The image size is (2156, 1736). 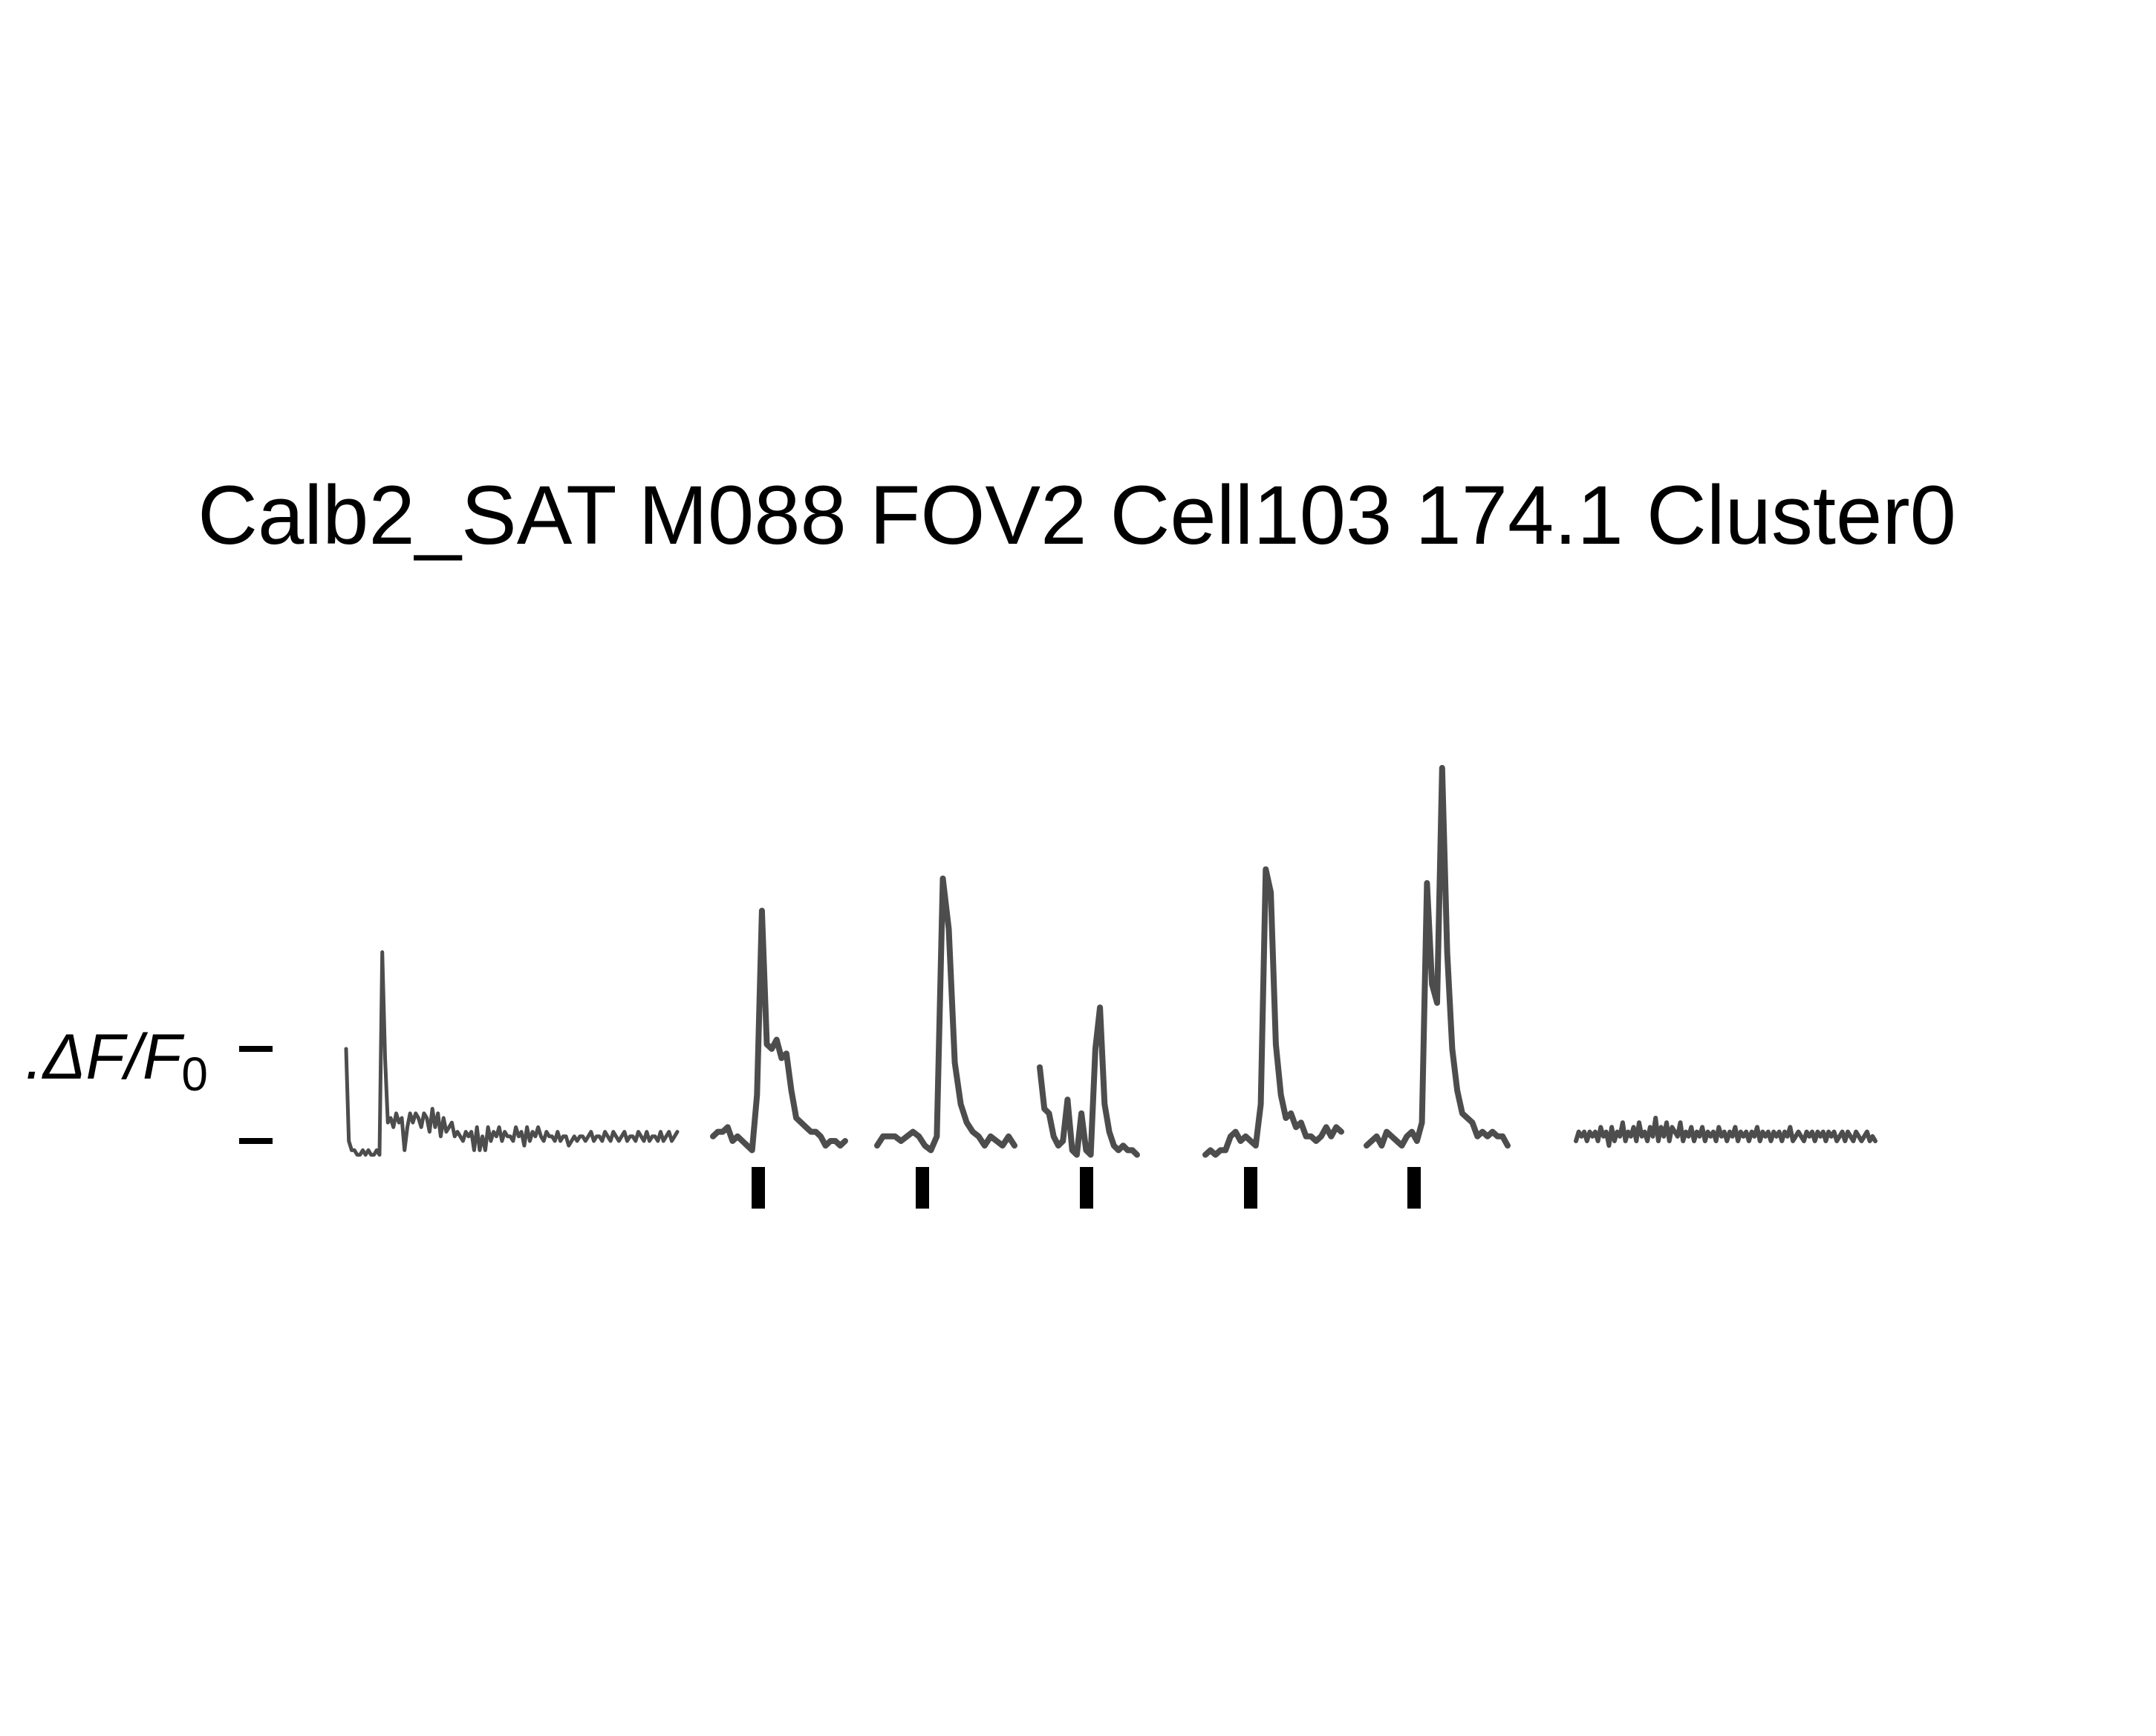 I want to click on scale-bar-label-main: .ΔF/F, so click(x=105, y=1057).